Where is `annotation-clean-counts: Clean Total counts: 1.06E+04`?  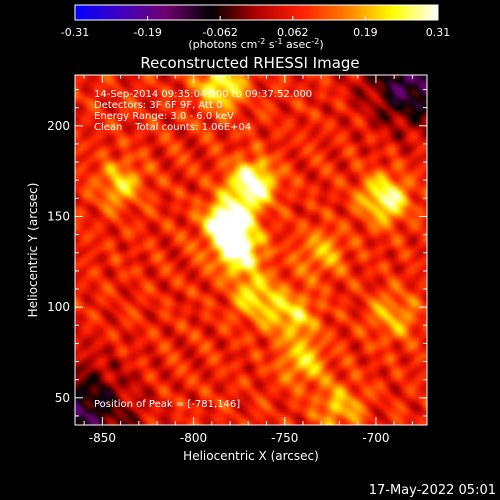 annotation-clean-counts: Clean Total counts: 1.06E+04 is located at coordinates (172, 127).